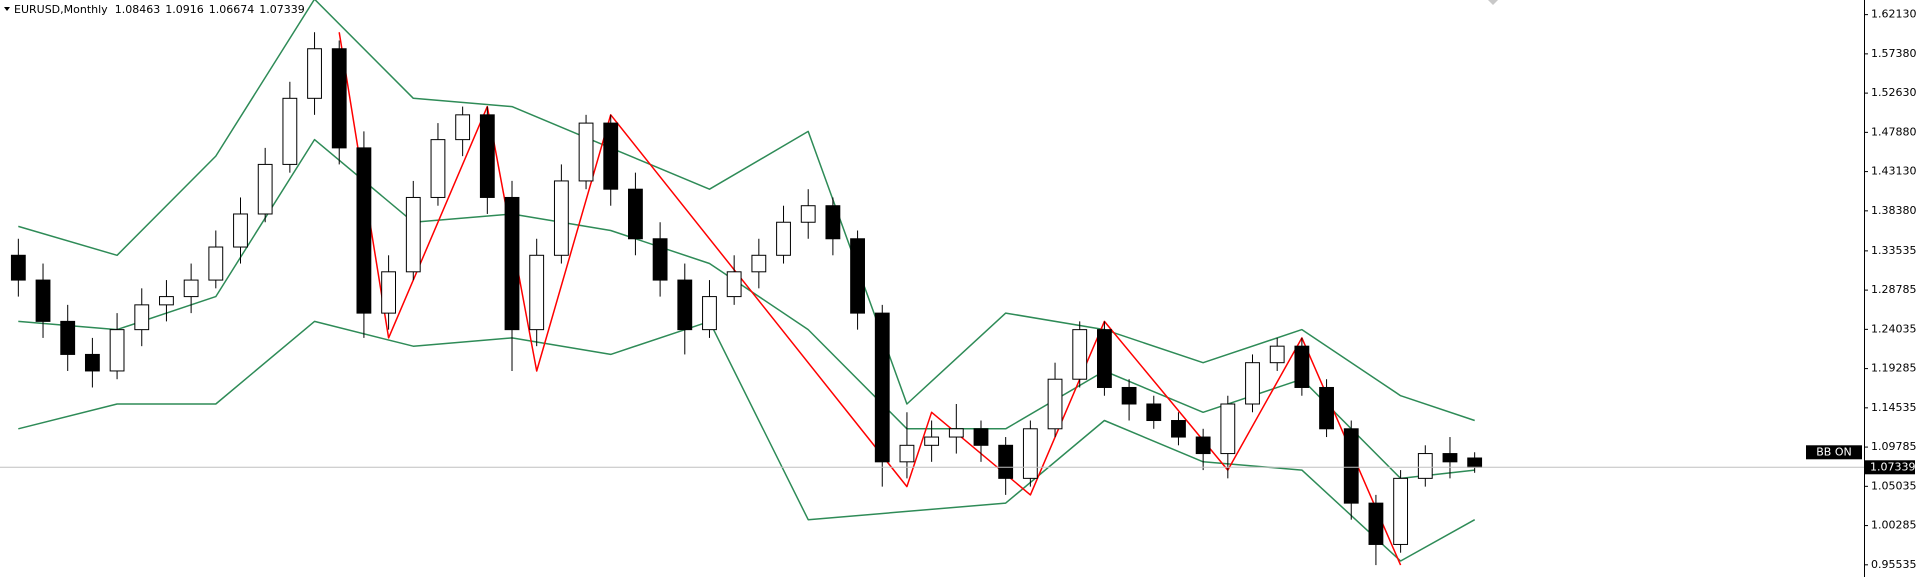  Describe the element at coordinates (1893, 210) in the screenshot. I see `y-tick-label: 1.38380` at that location.